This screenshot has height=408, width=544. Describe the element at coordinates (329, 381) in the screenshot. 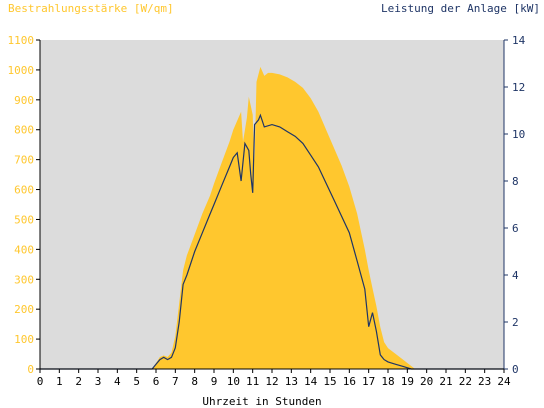

I see `x-tick-label: 15` at that location.